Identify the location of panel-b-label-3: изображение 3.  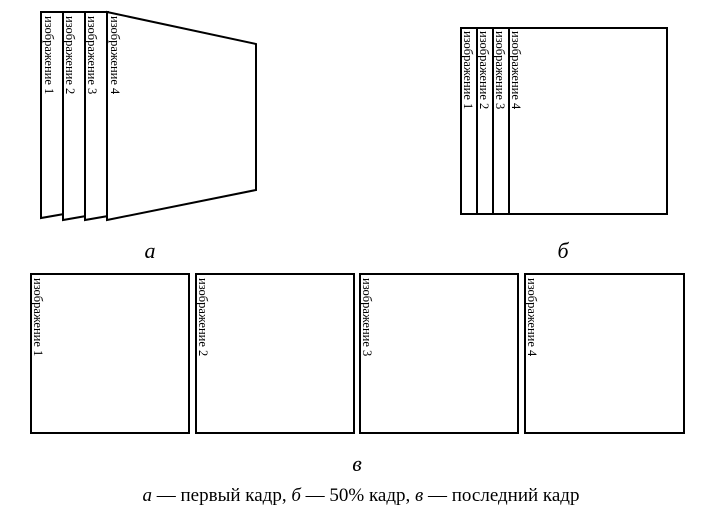
(500, 70).